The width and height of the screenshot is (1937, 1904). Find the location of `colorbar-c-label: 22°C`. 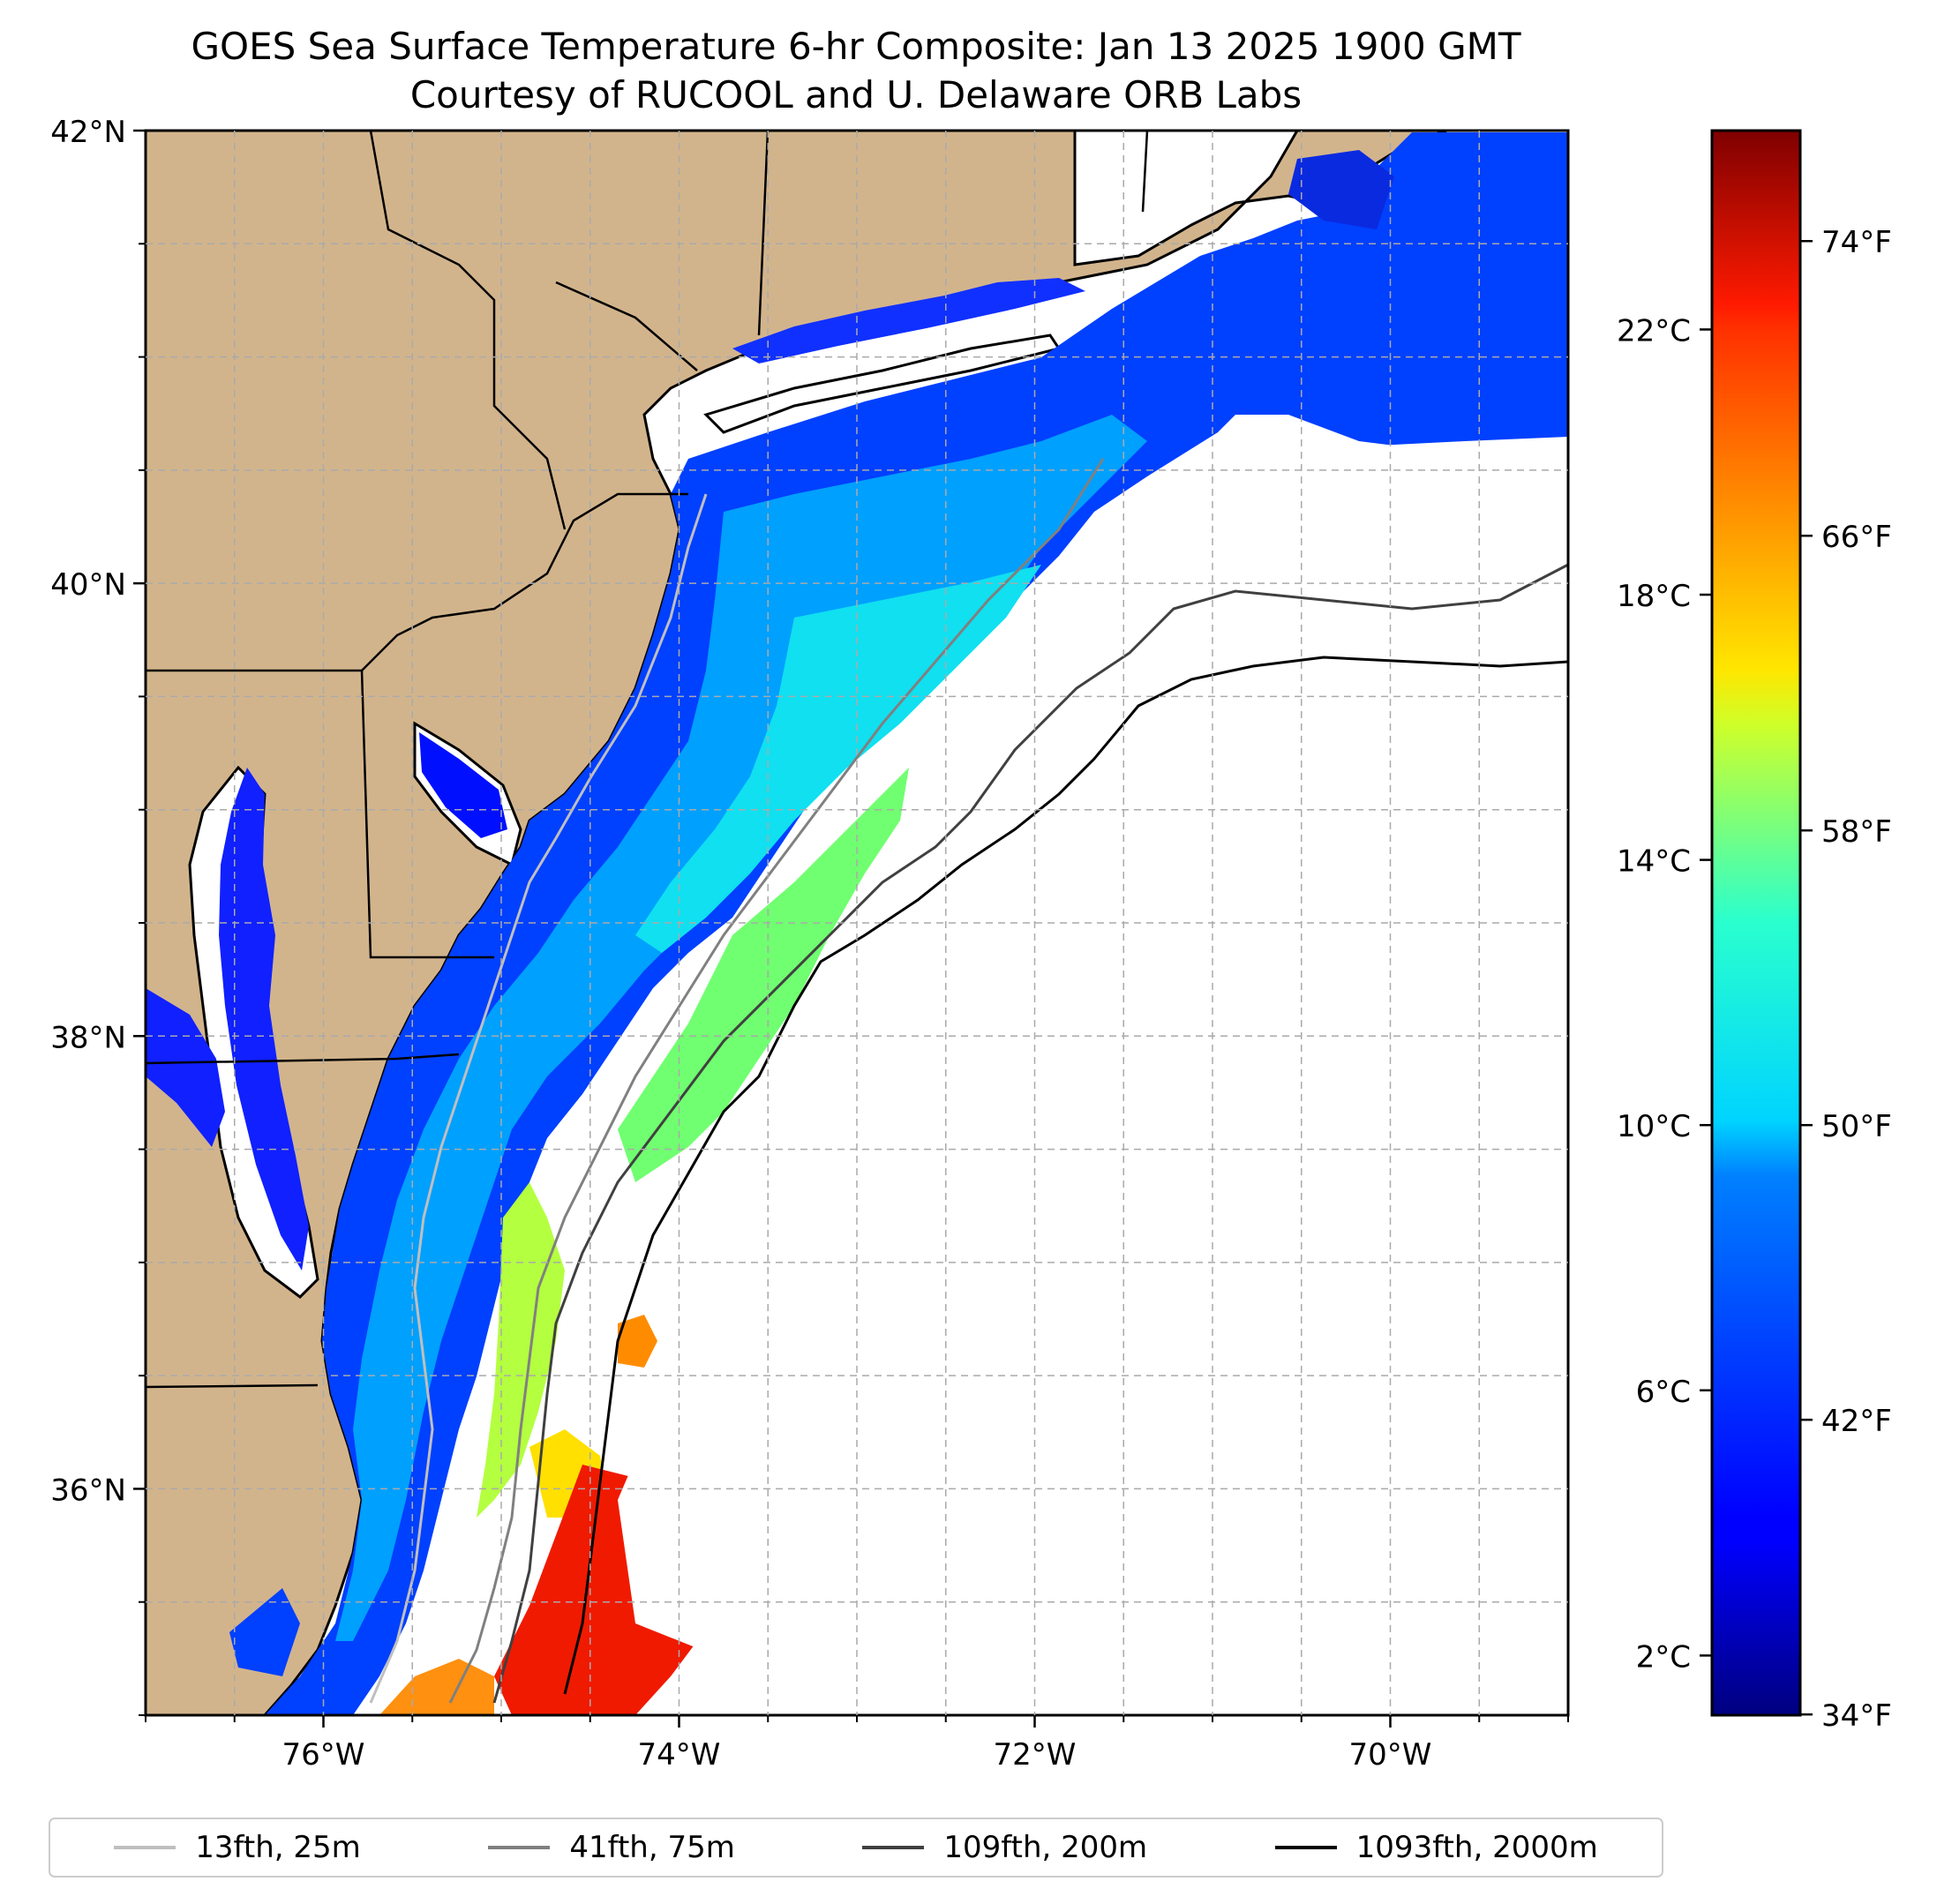

colorbar-c-label: 22°C is located at coordinates (1654, 331).